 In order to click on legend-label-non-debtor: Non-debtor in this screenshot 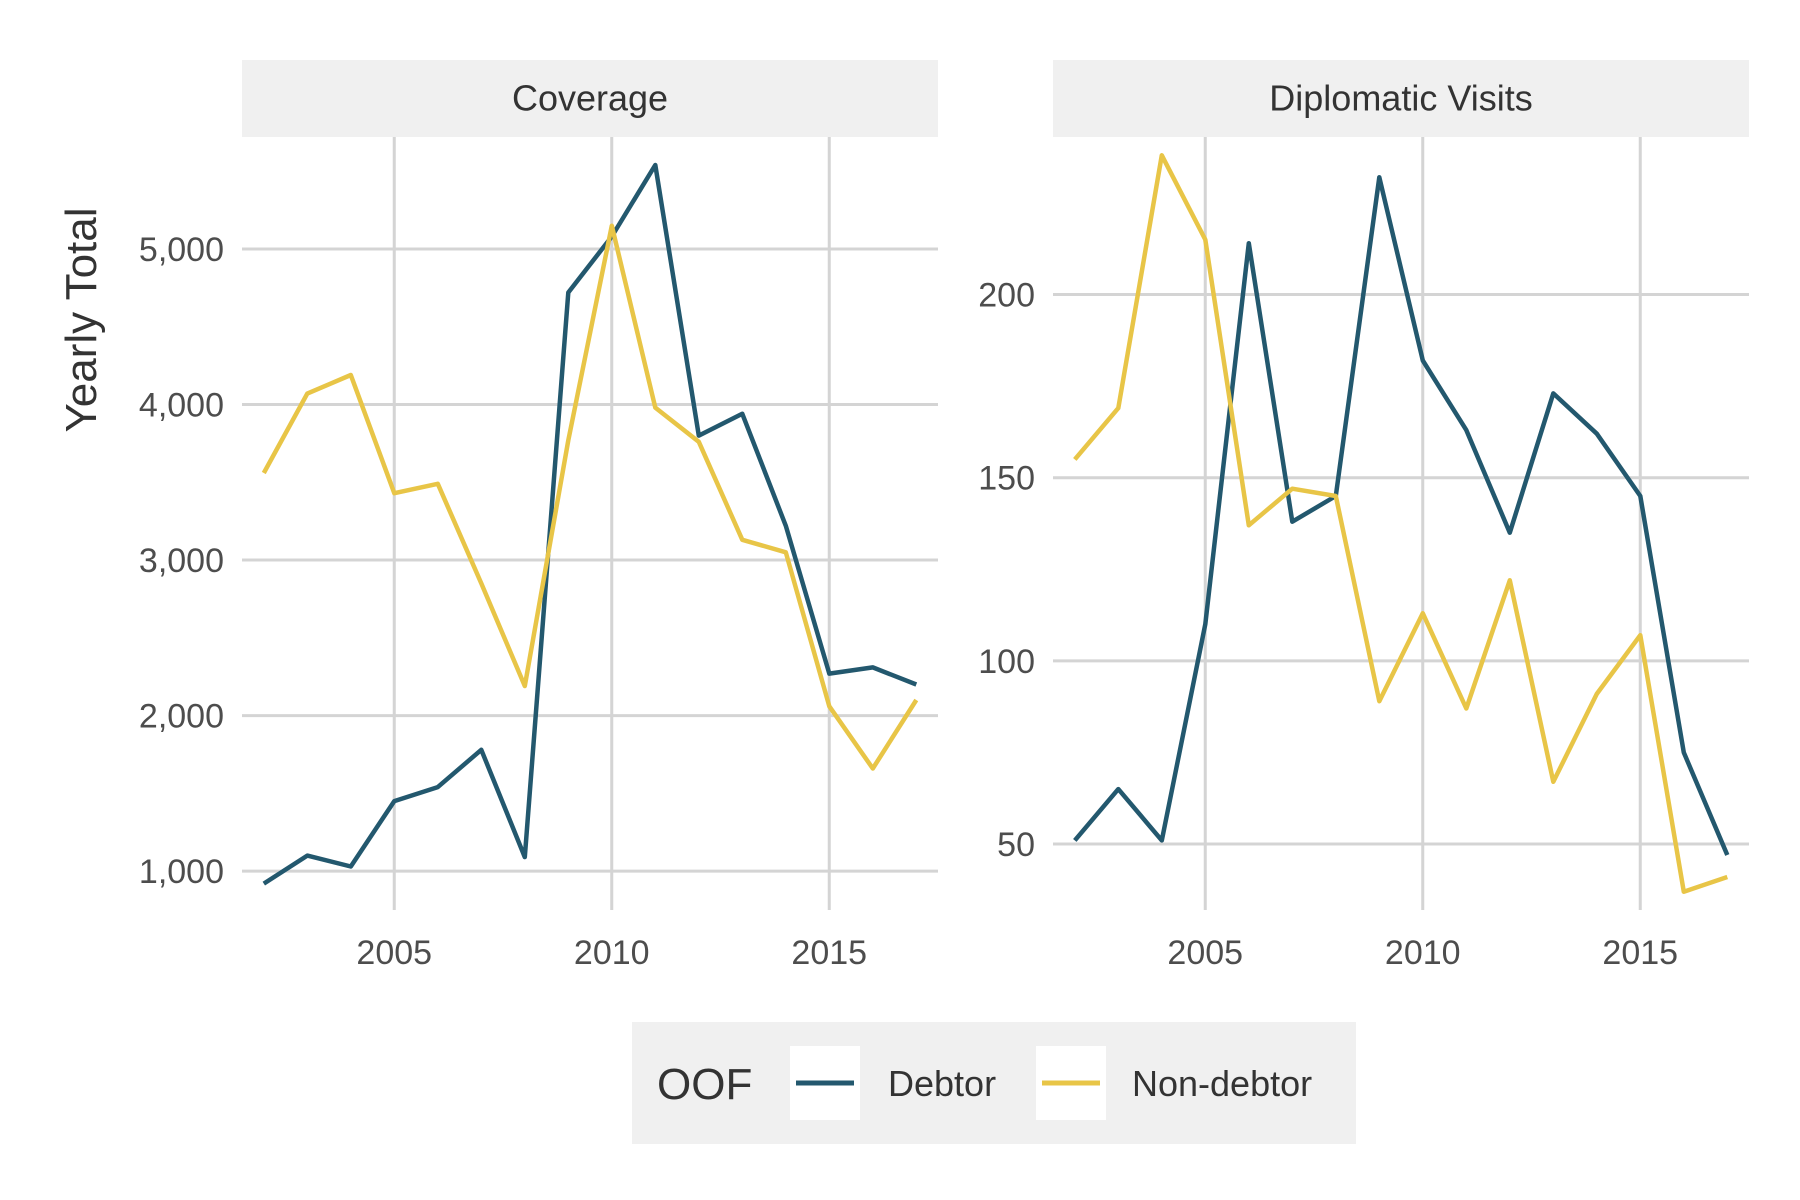, I will do `click(1222, 1083)`.